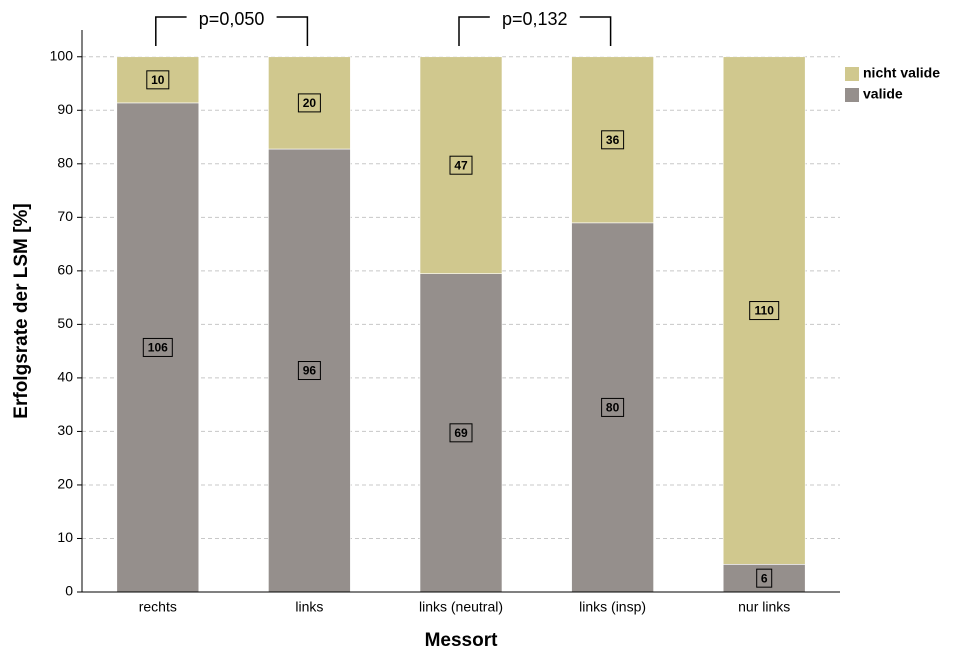  Describe the element at coordinates (65, 377) in the screenshot. I see `y-tick-label: 40` at that location.